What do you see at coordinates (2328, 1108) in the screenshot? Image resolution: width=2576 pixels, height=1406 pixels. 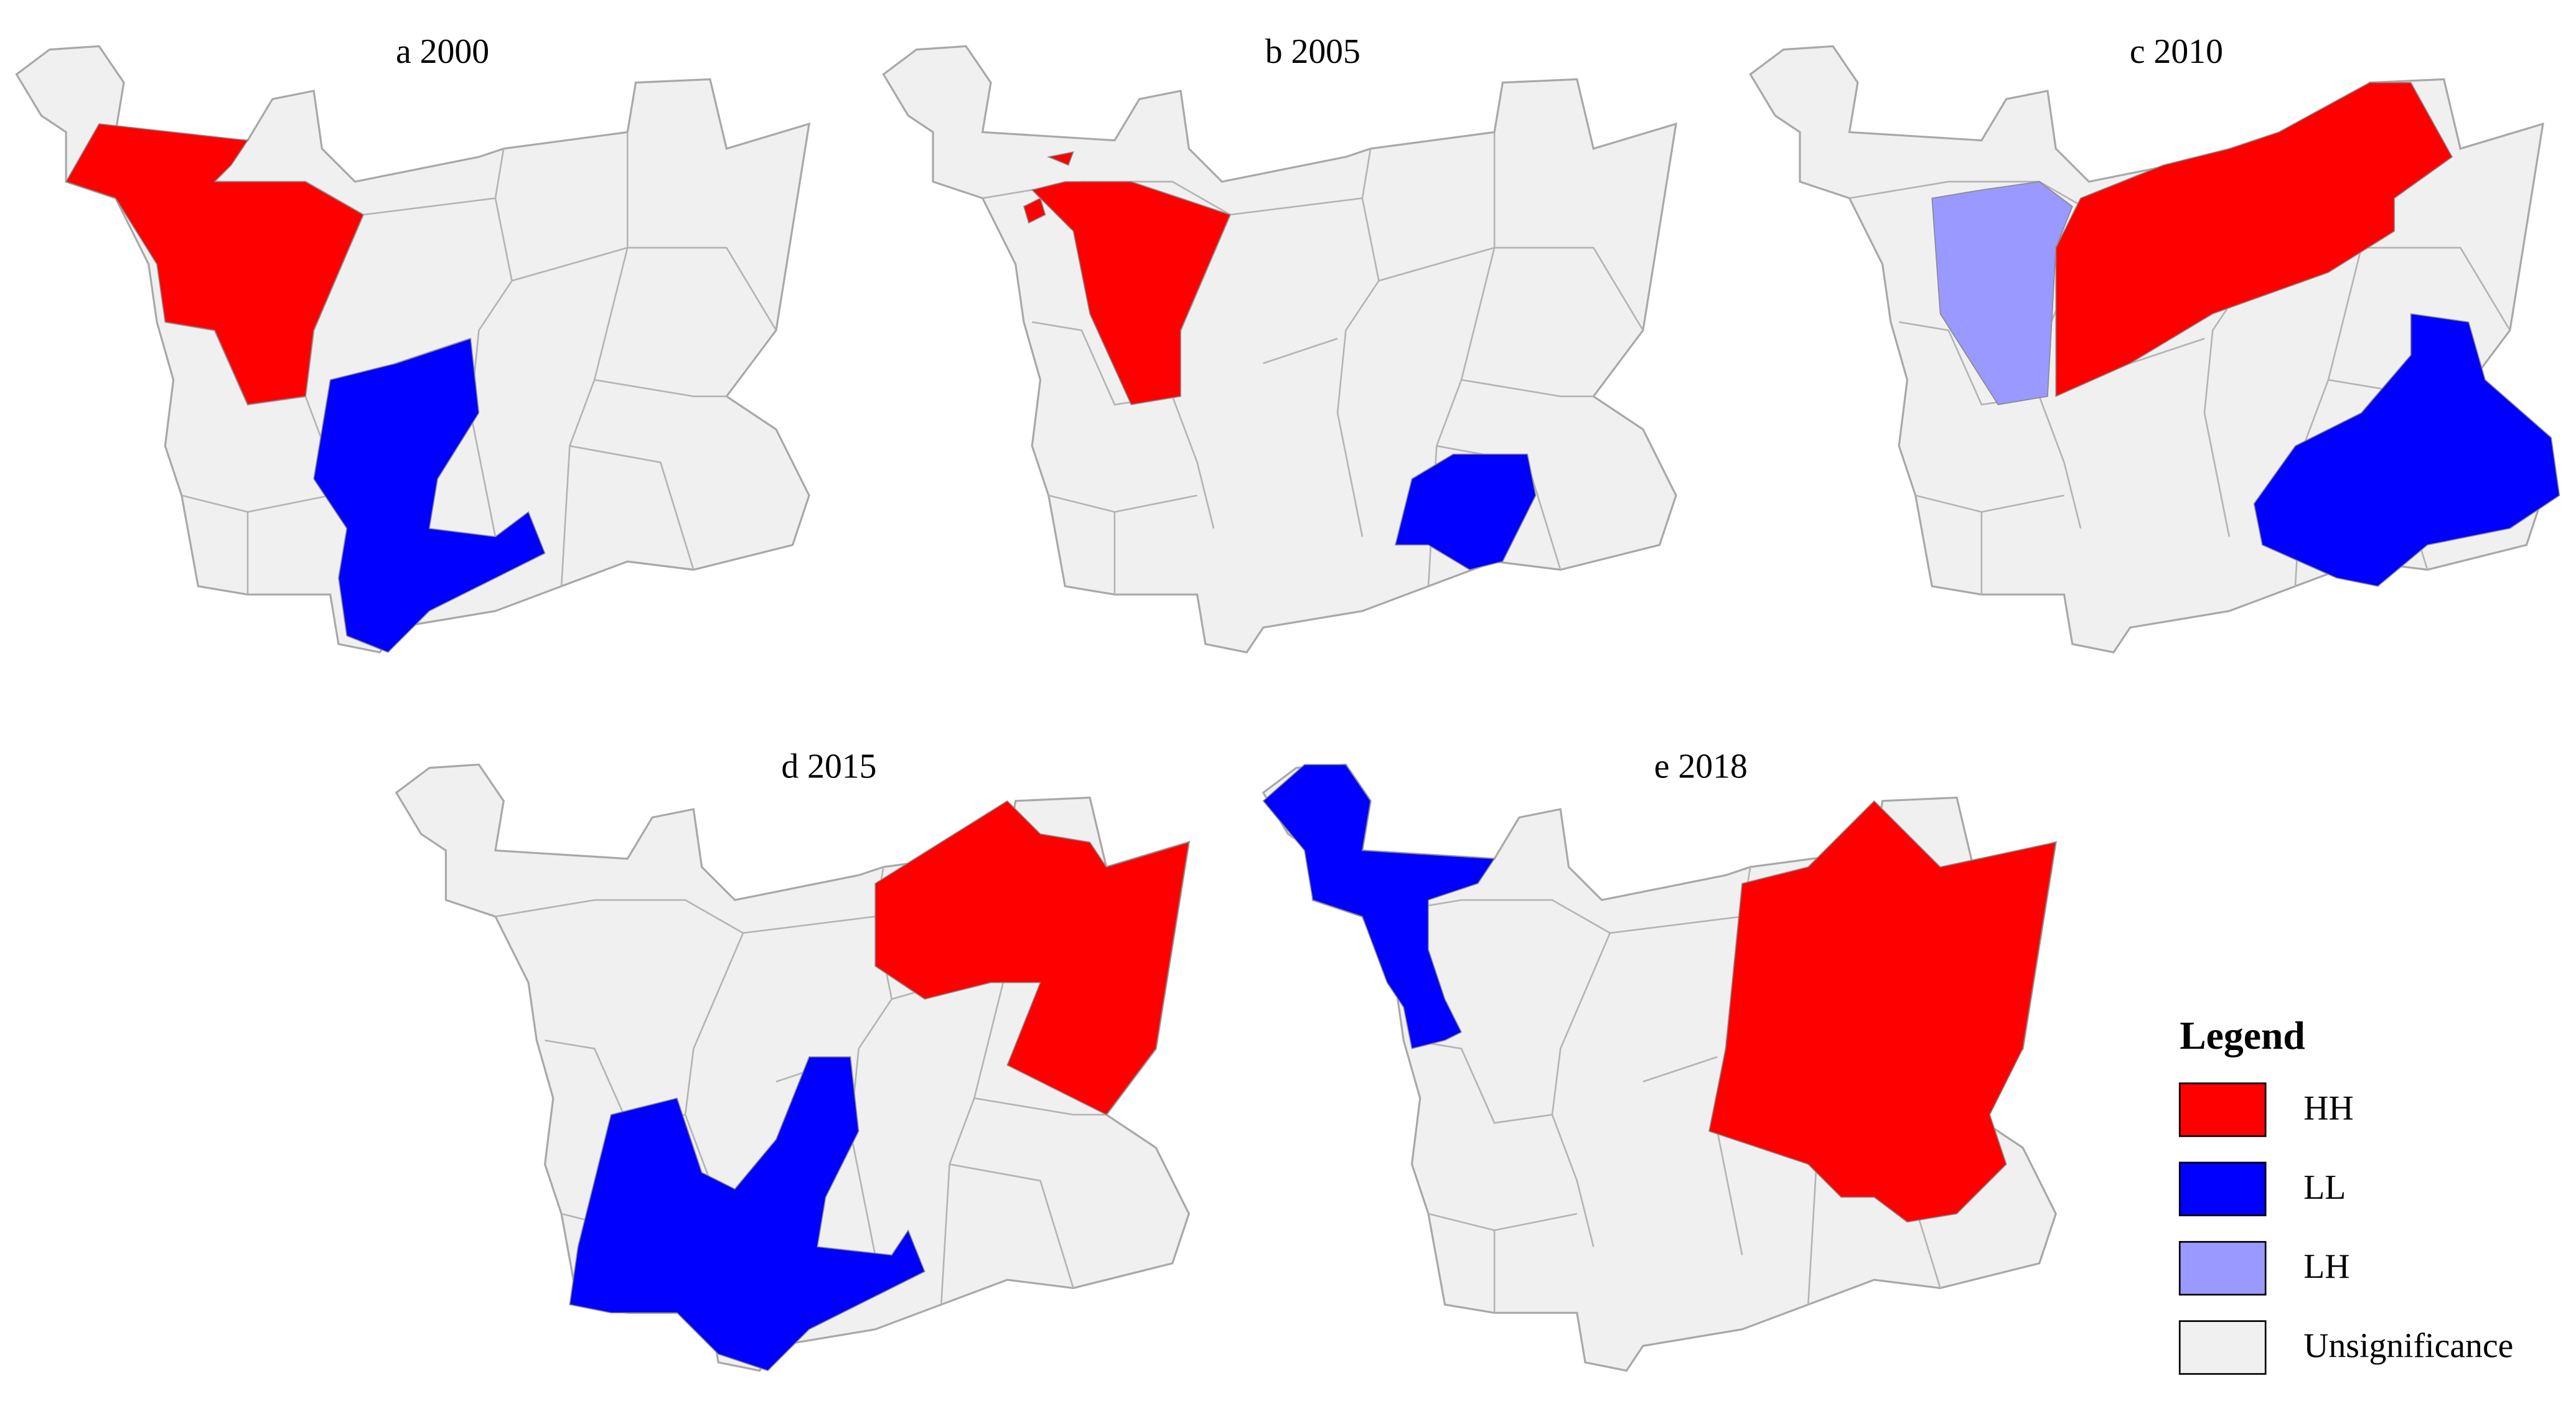 I see `legend-label: HH` at bounding box center [2328, 1108].